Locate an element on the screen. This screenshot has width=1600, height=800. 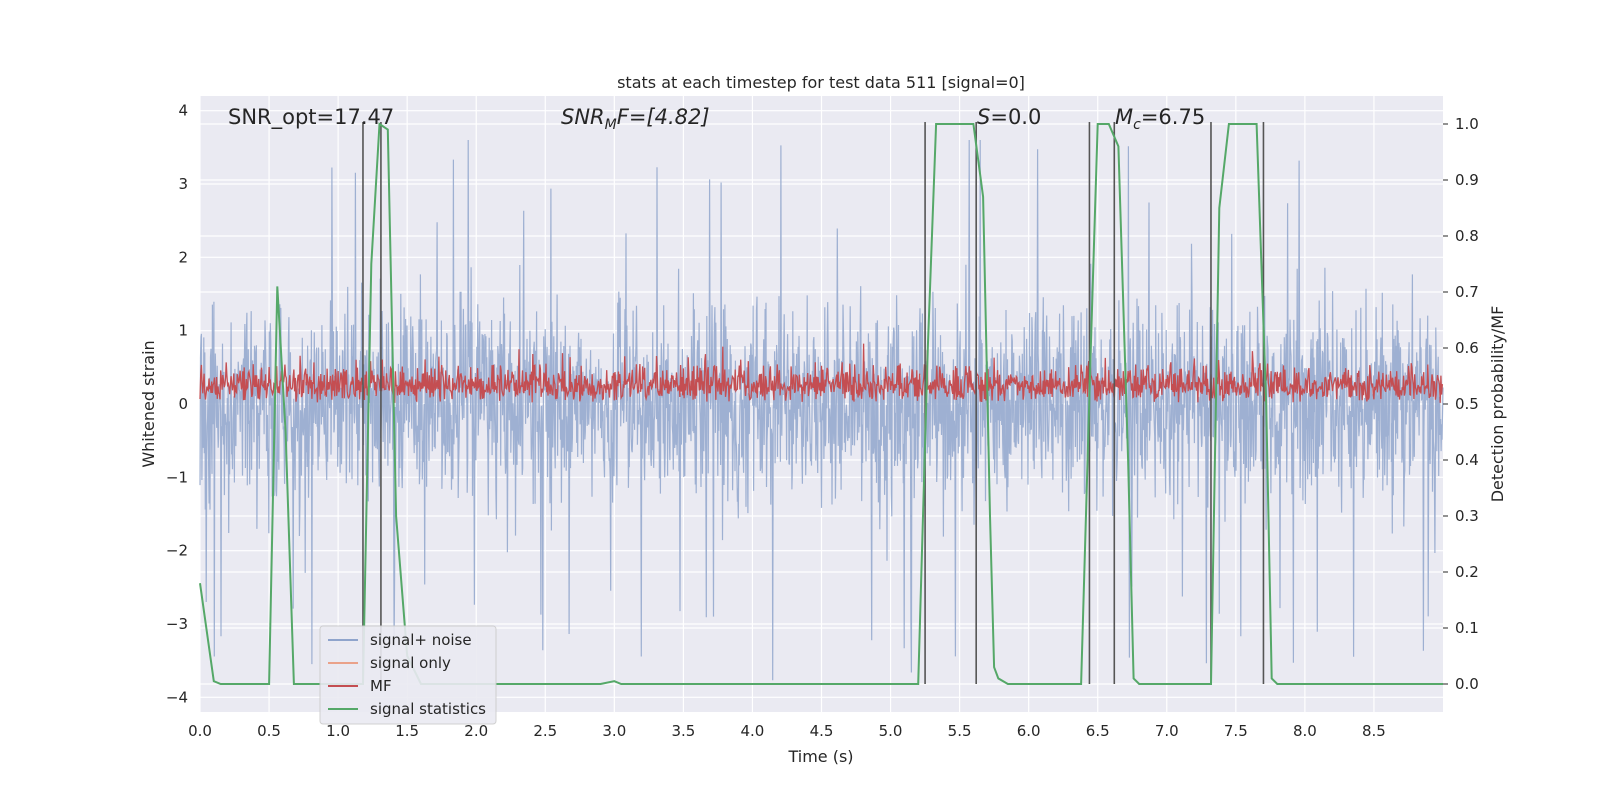
x-tick-label: 4.0 is located at coordinates (753, 731).